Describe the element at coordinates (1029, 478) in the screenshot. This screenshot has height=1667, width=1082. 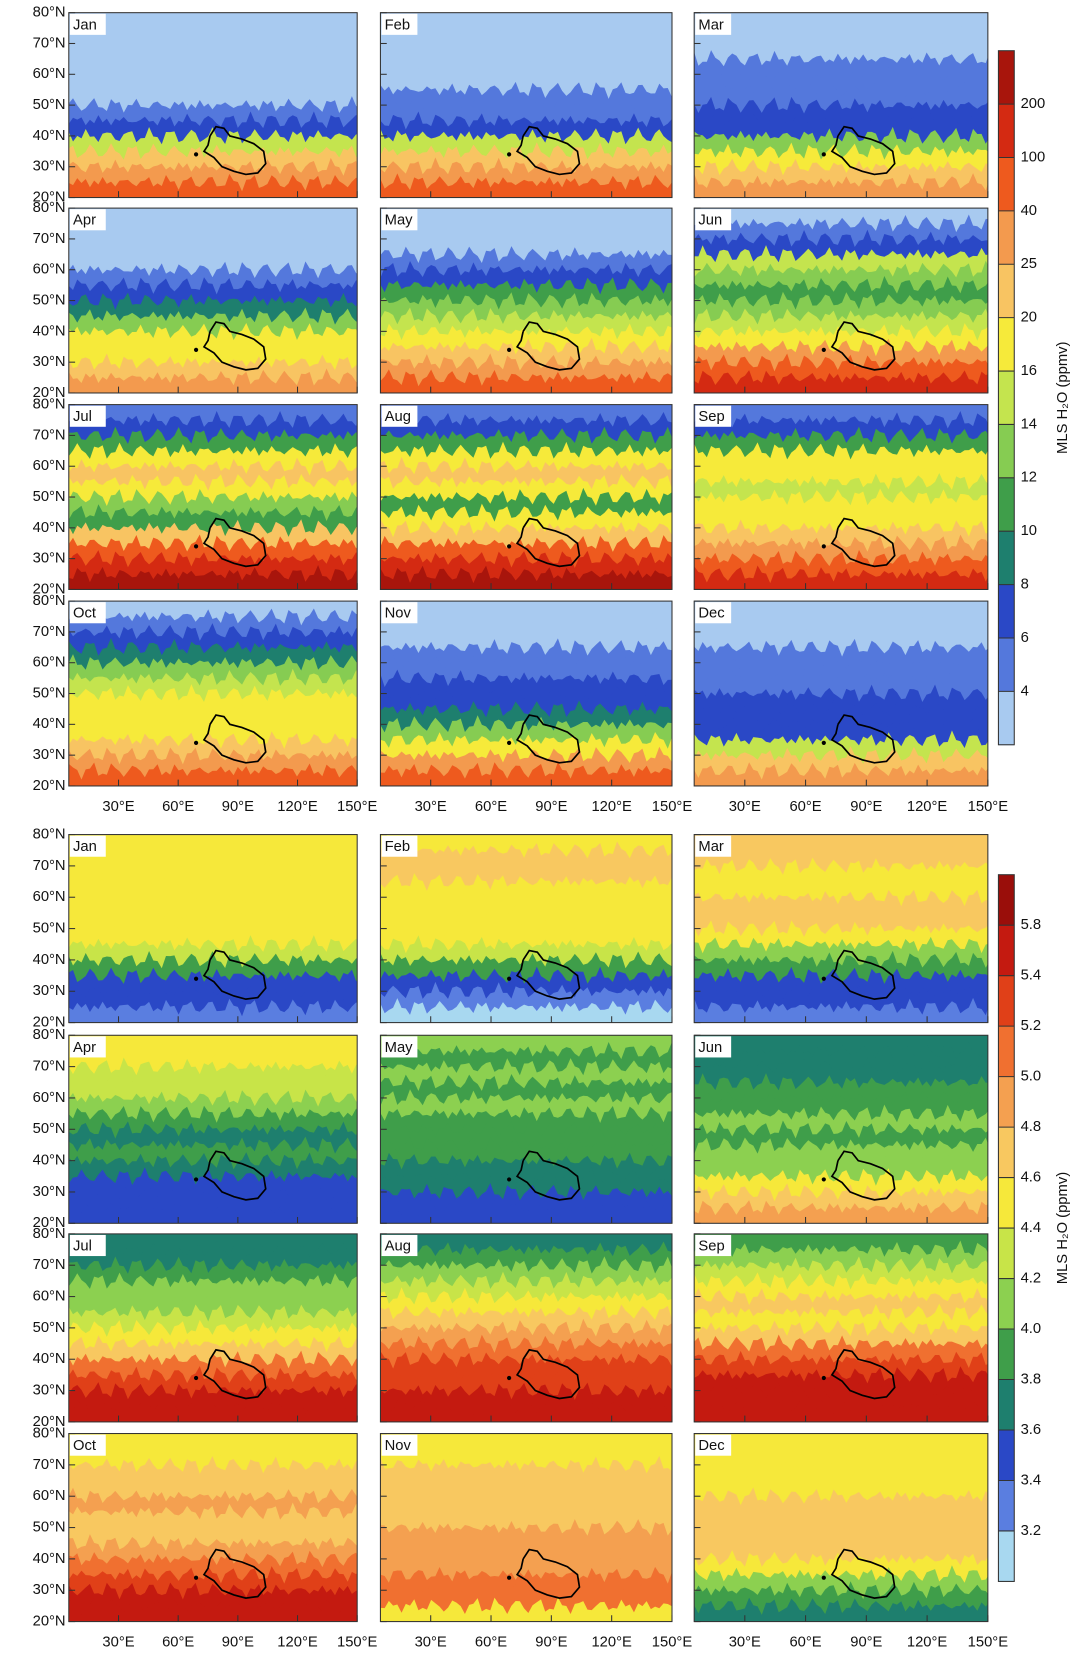
I see `colorbar-tick-label: 12` at that location.